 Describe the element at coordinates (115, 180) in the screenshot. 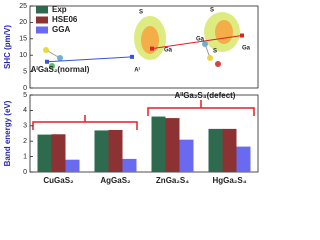

I see `x-tick-label: AgGaS₂` at that location.